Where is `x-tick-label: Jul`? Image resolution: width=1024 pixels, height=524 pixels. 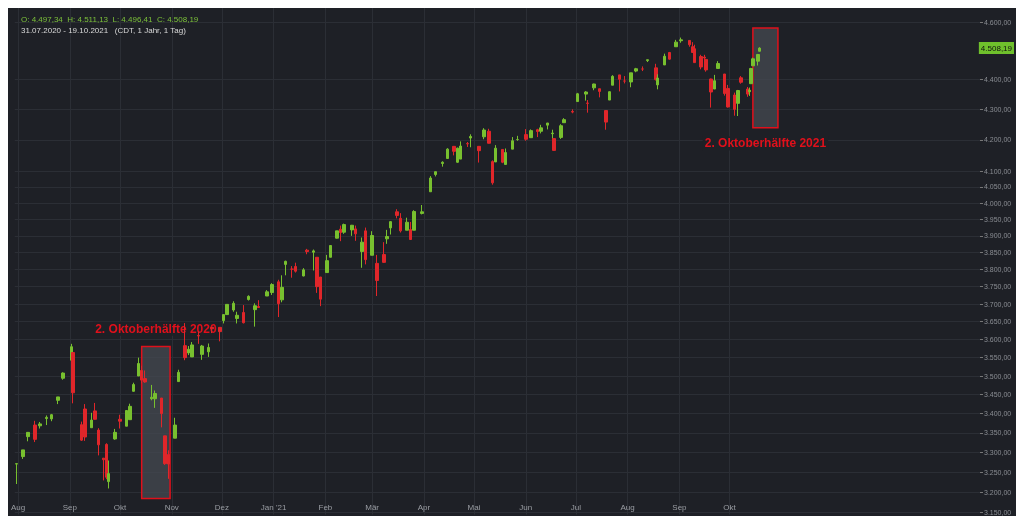 x-tick-label: Jul is located at coordinates (576, 508).